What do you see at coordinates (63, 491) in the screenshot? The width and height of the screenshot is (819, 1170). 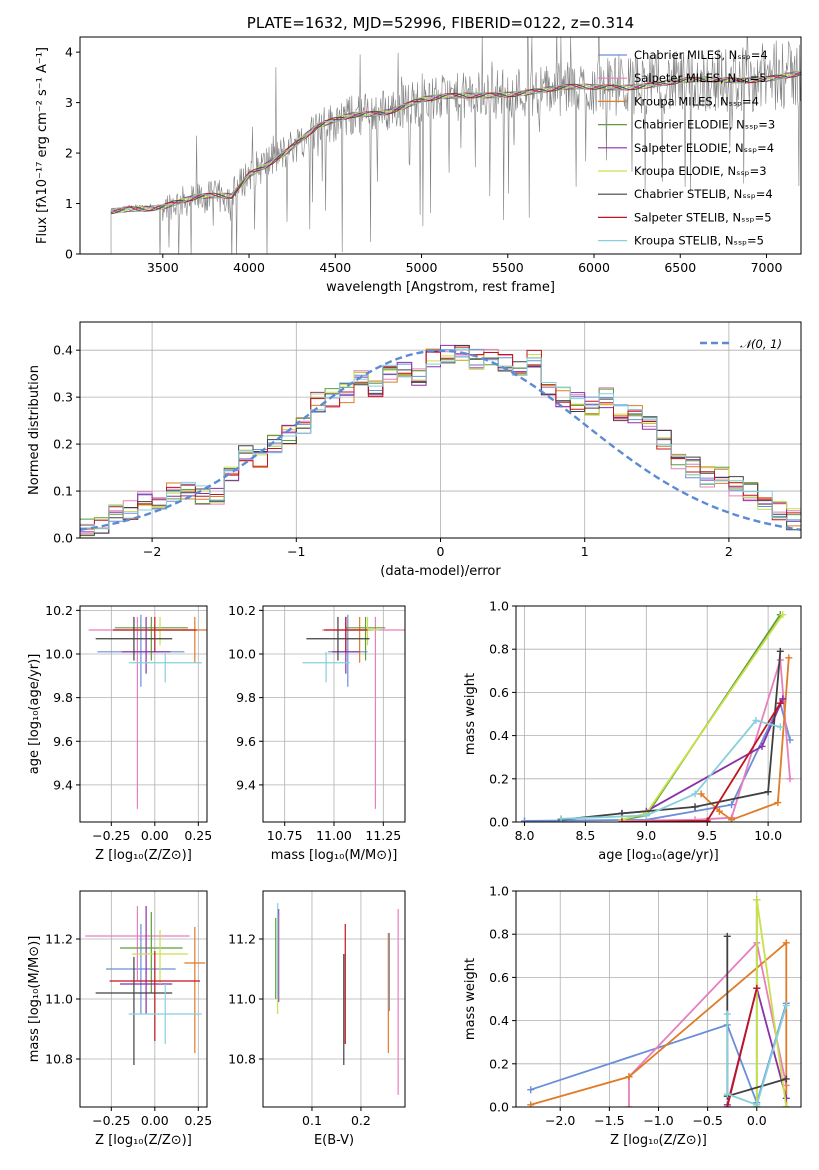 I see `y-tick-label: 0.1` at bounding box center [63, 491].